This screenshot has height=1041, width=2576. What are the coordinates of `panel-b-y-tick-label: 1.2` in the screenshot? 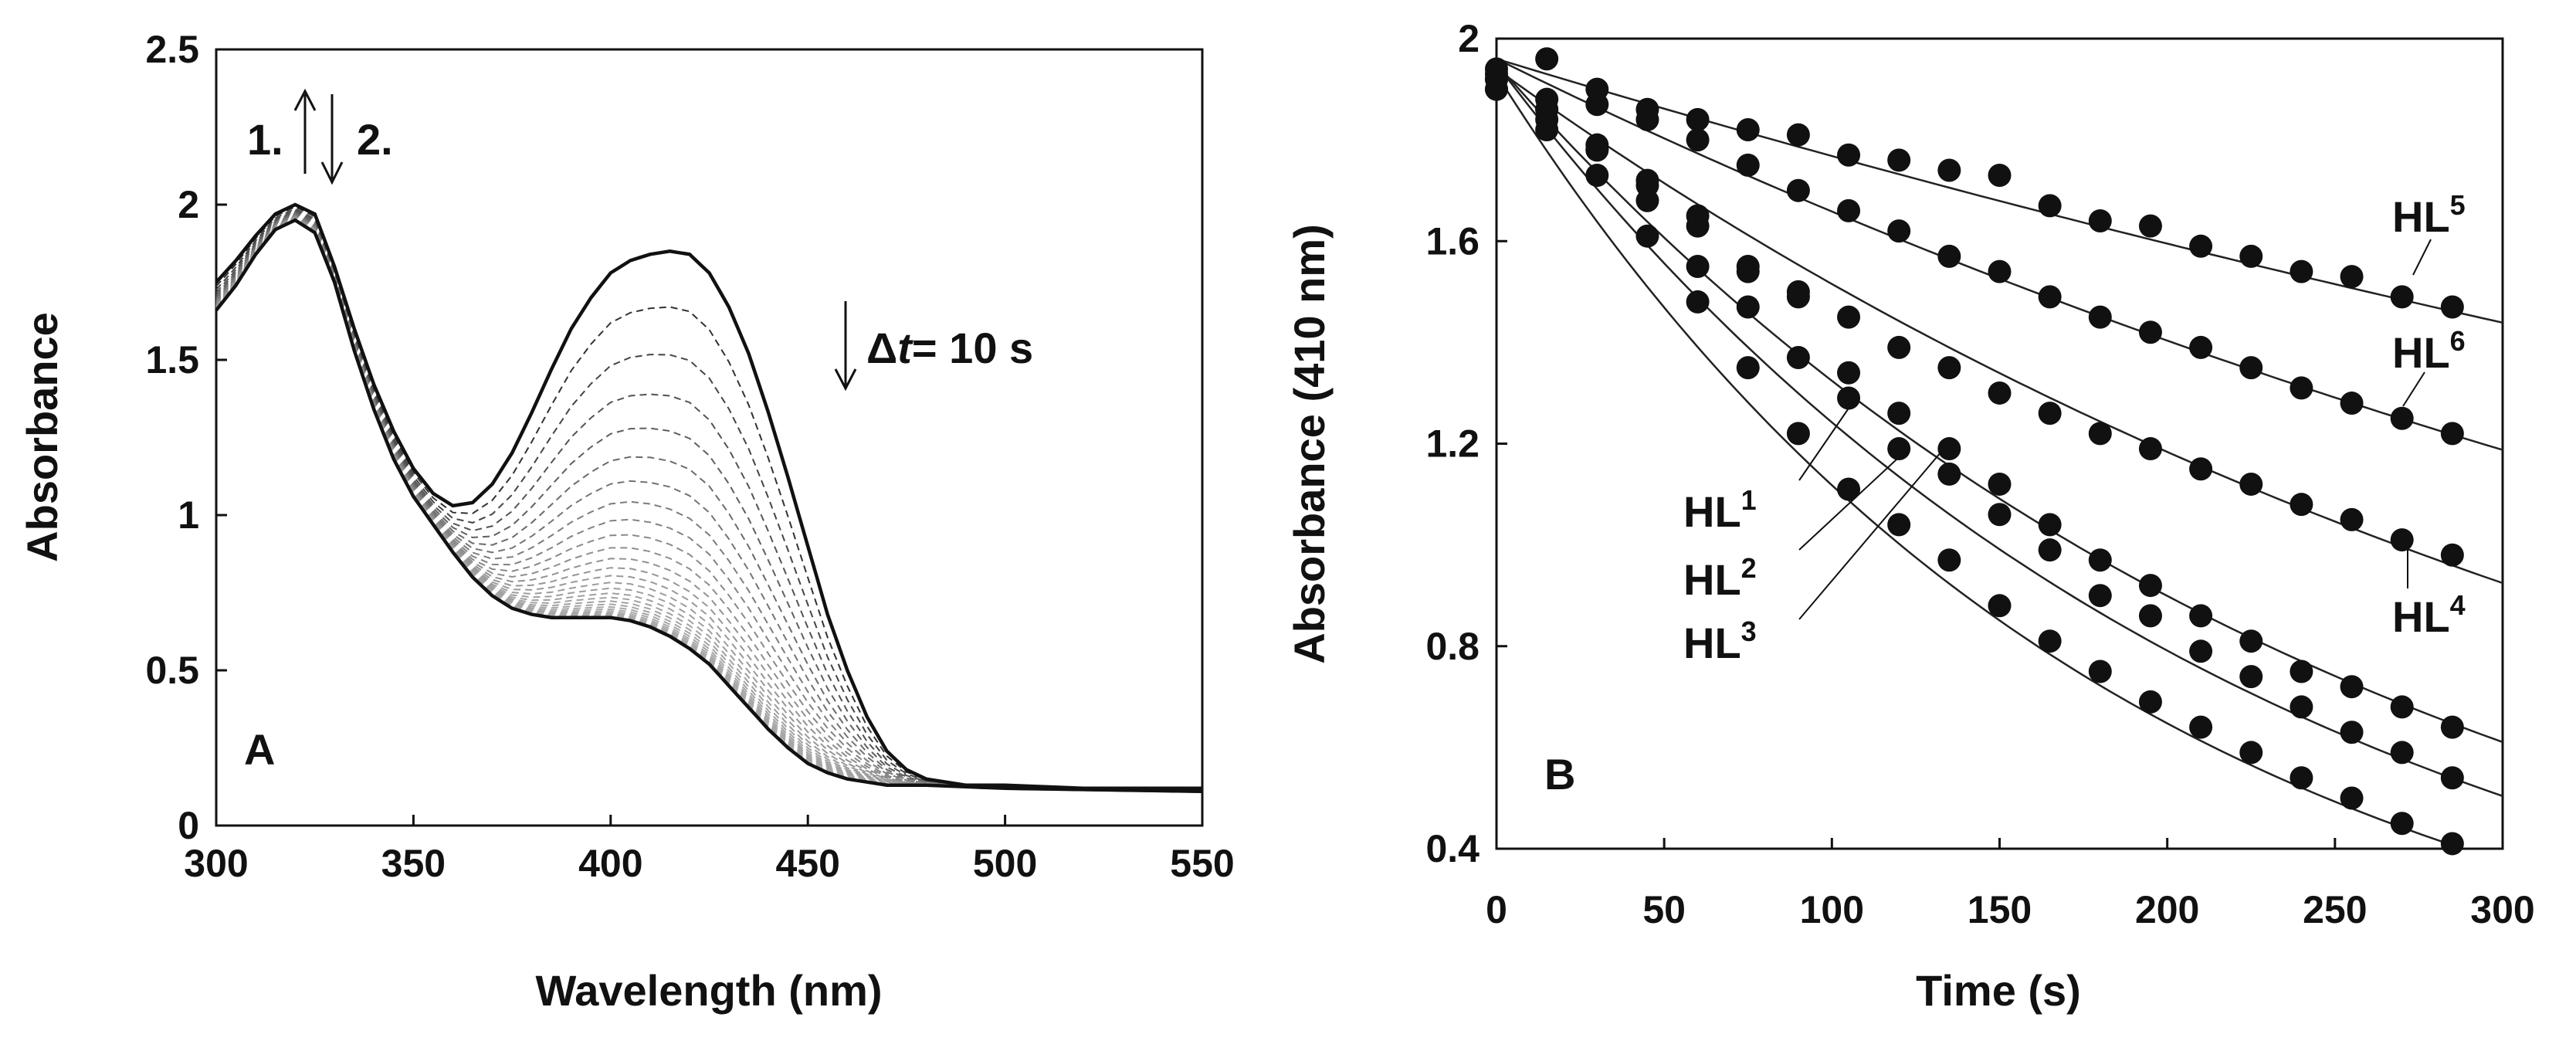 It's located at (1452, 444).